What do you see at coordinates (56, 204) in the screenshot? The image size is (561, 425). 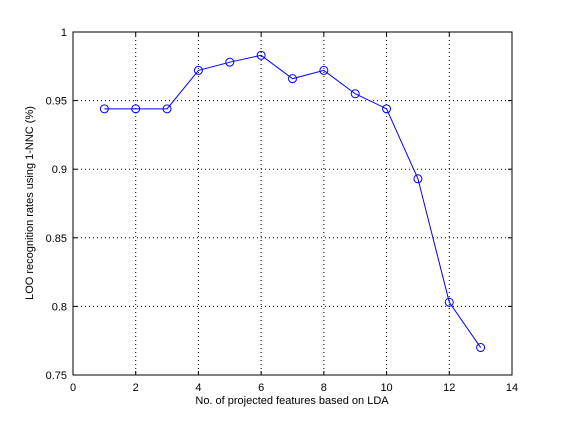 I see `y-tick-labels: 0.75 0.8 0.85 0.9 0.95 1` at bounding box center [56, 204].